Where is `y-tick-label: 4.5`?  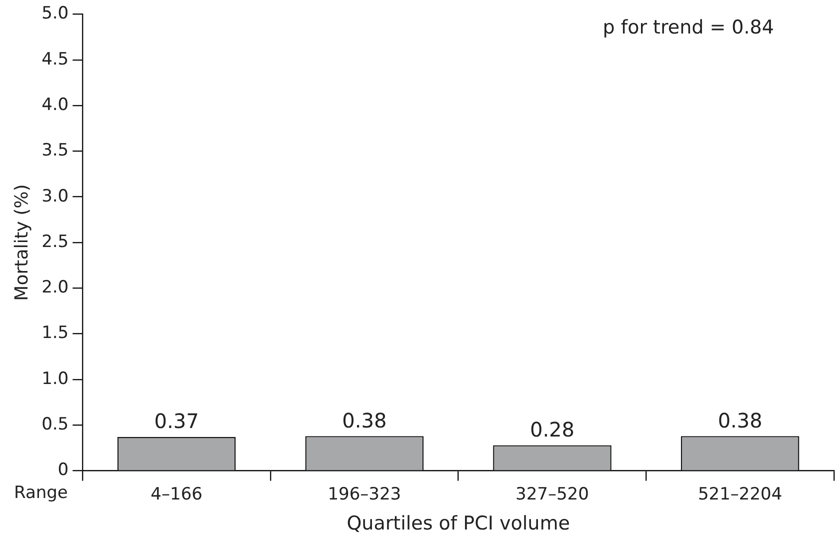 y-tick-label: 4.5 is located at coordinates (55, 59).